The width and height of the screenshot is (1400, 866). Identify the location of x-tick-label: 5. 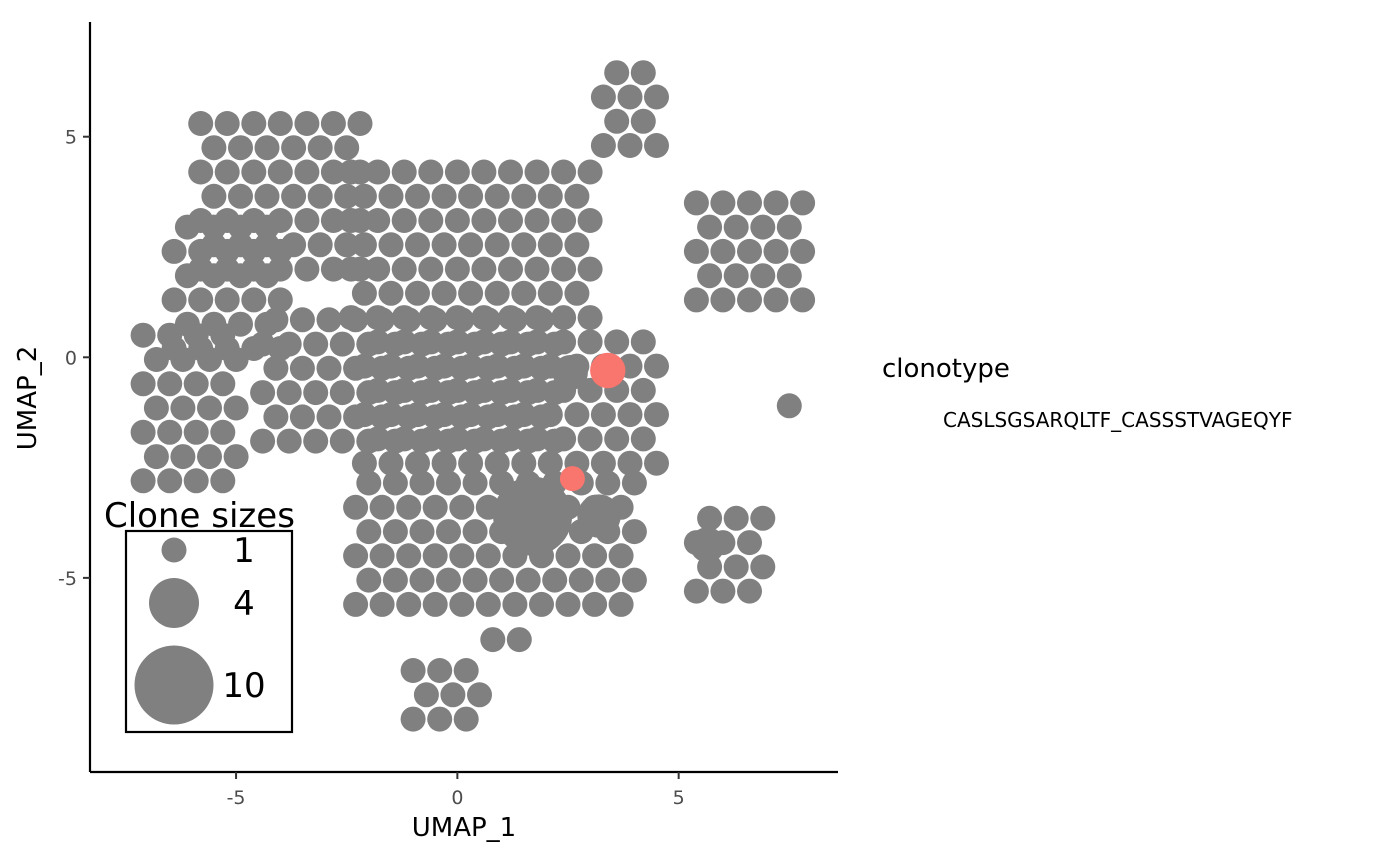
(679, 798).